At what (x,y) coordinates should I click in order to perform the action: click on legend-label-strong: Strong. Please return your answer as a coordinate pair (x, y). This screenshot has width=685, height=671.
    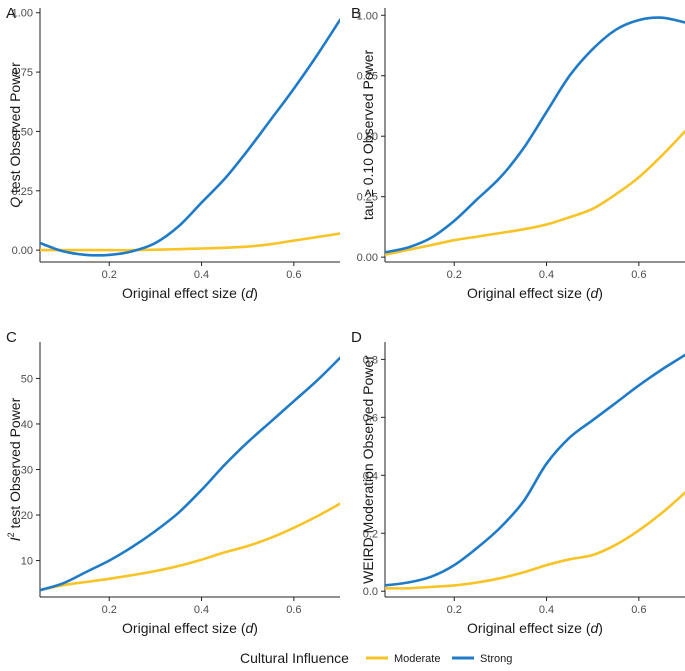
    Looking at the image, I should click on (496, 659).